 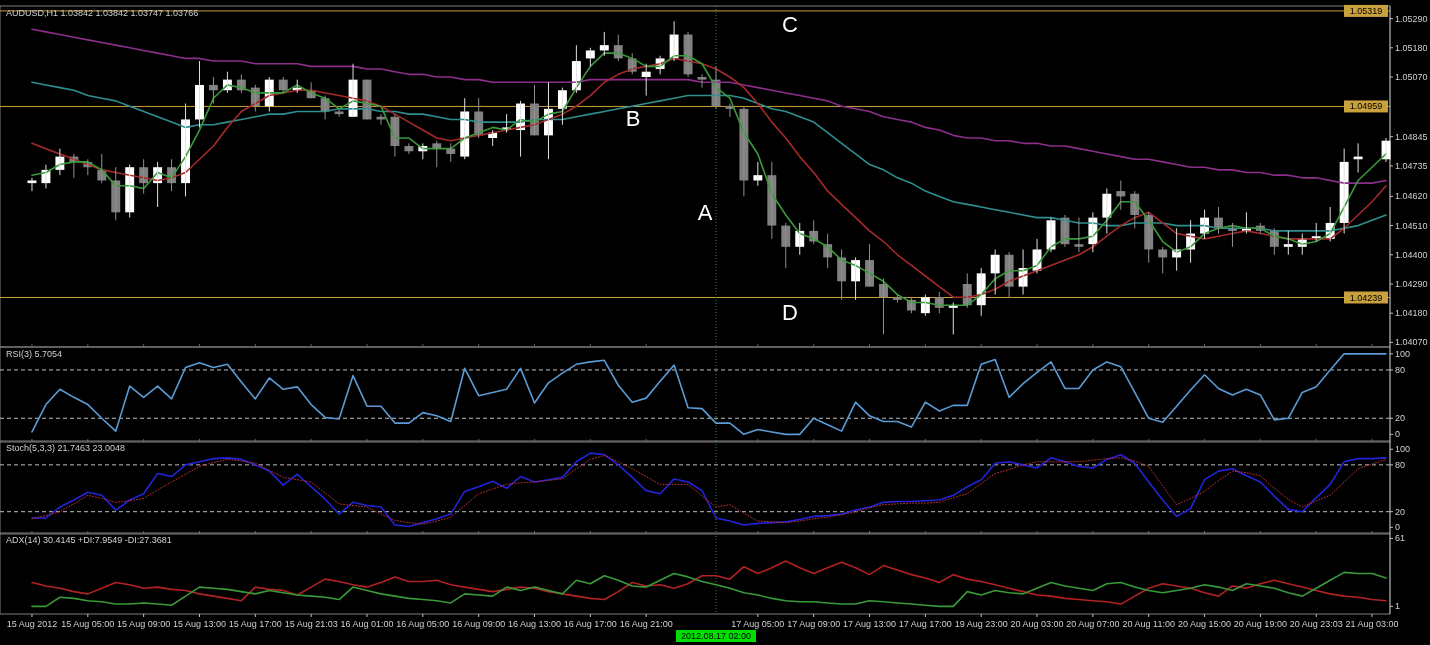 I want to click on x-tick-label: 16 Aug 21:00, so click(x=646, y=624).